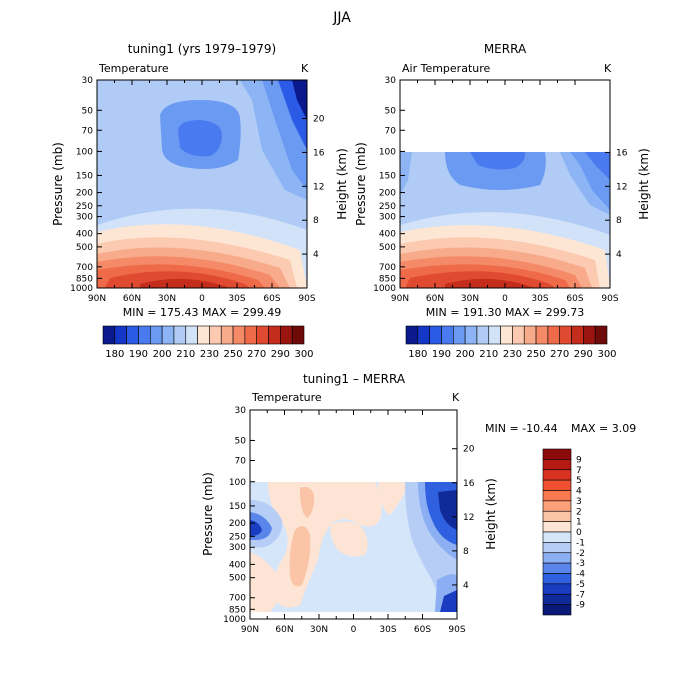 Image resolution: width=700 pixels, height=700 pixels. I want to click on colorbar-label: 2, so click(579, 512).